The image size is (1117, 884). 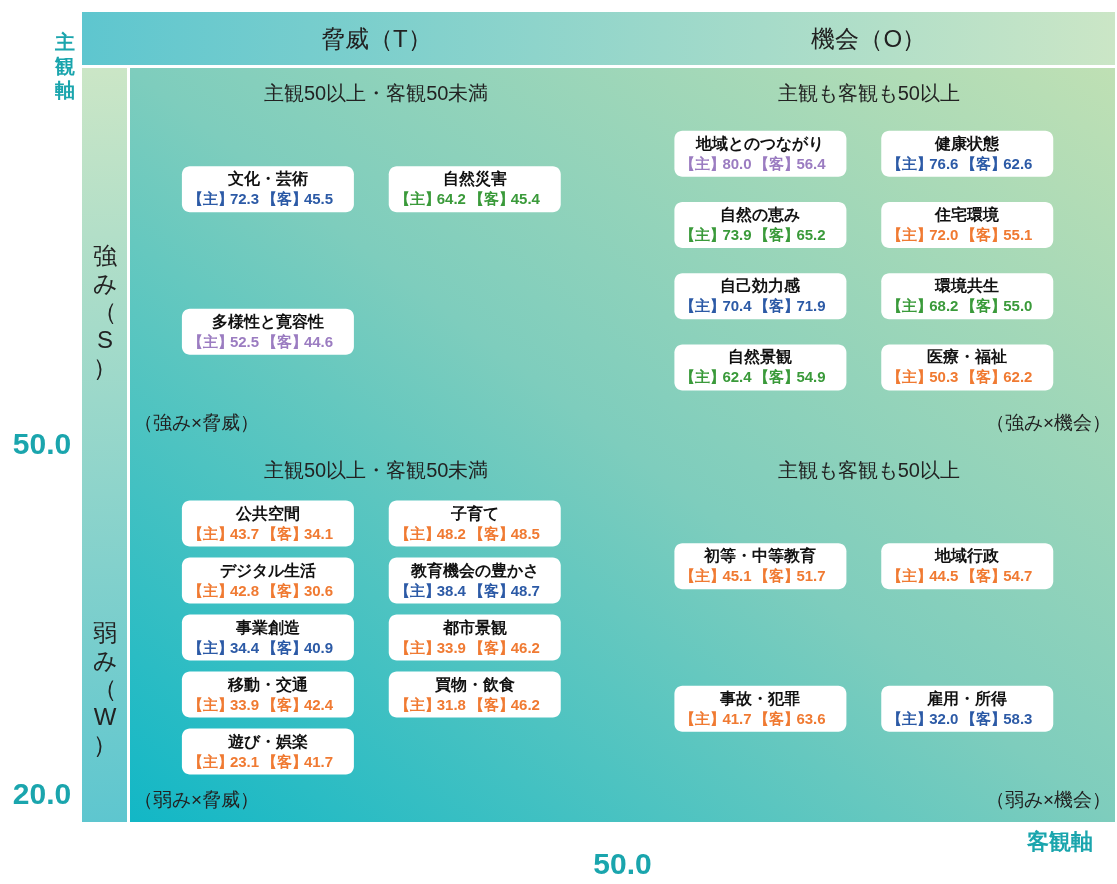 I want to click on data-label: 32.0, so click(x=944, y=718).